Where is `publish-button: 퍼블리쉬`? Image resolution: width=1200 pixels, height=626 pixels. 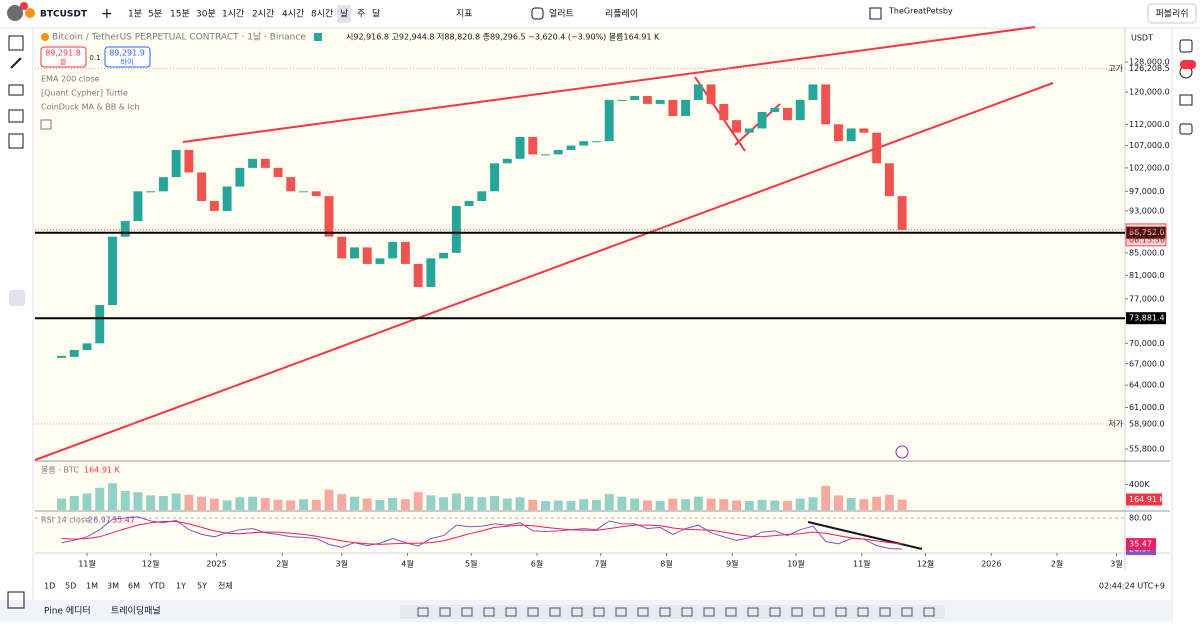 publish-button: 퍼블리쉬 is located at coordinates (1171, 14).